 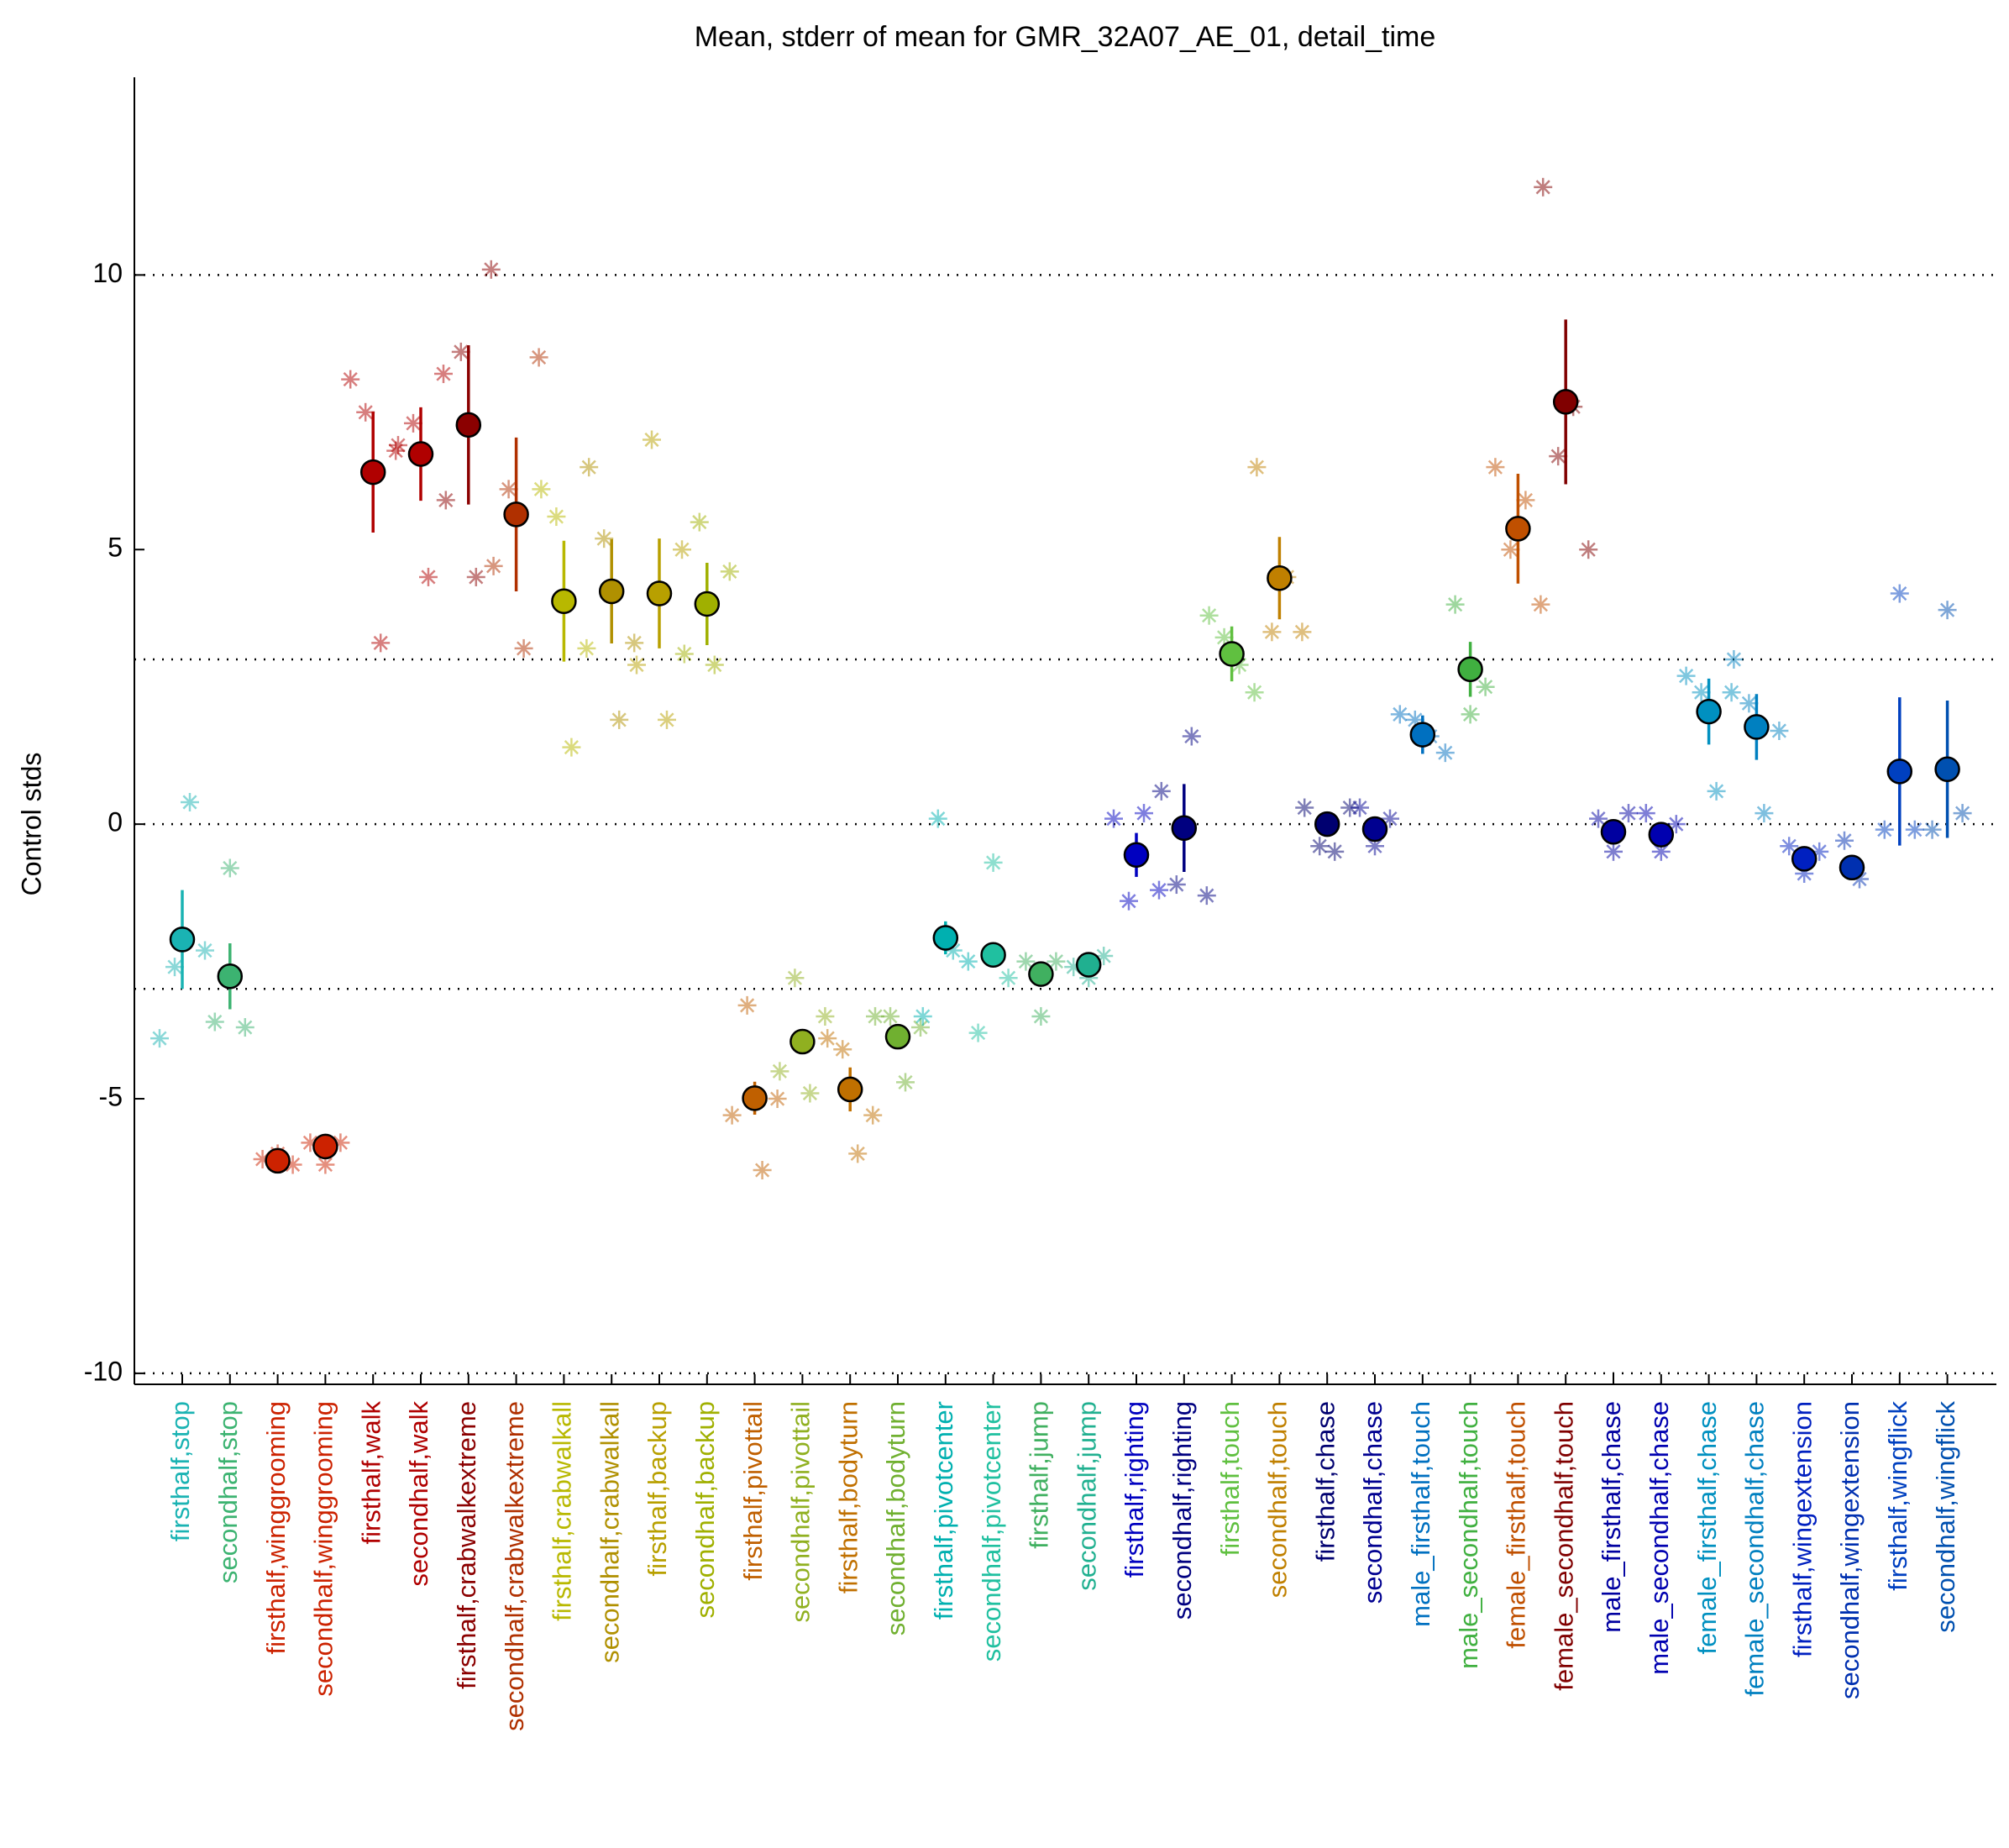 What do you see at coordinates (115, 548) in the screenshot?
I see `y-tick-label: 5` at bounding box center [115, 548].